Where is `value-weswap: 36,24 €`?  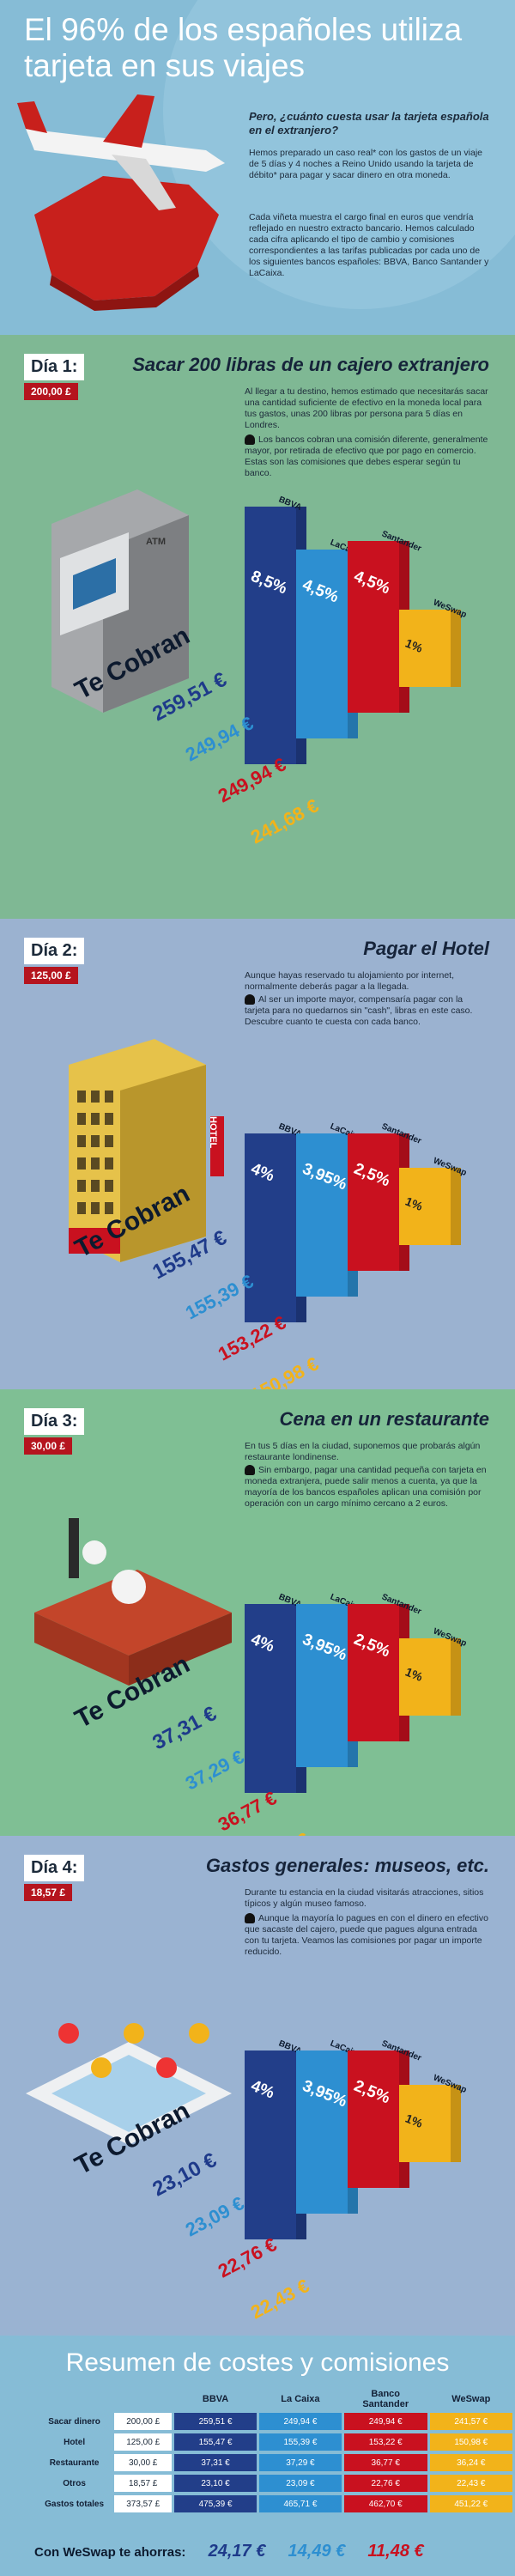 value-weswap: 36,24 € is located at coordinates (280, 1832).